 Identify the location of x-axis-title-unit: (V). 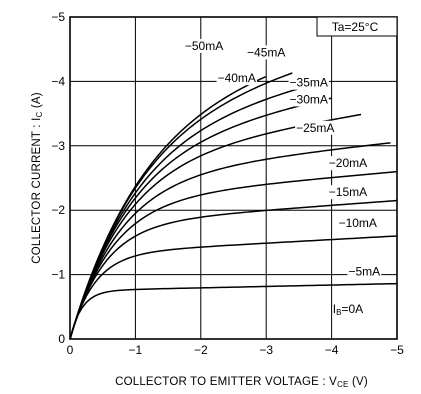
(358, 382).